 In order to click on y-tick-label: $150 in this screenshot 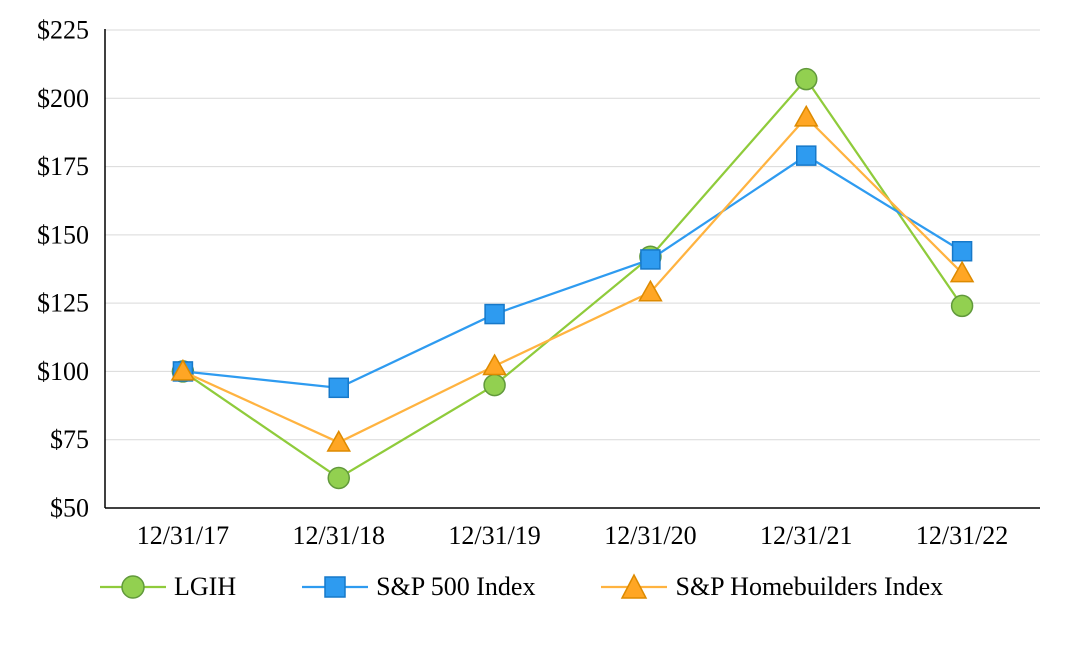, I will do `click(63, 234)`.